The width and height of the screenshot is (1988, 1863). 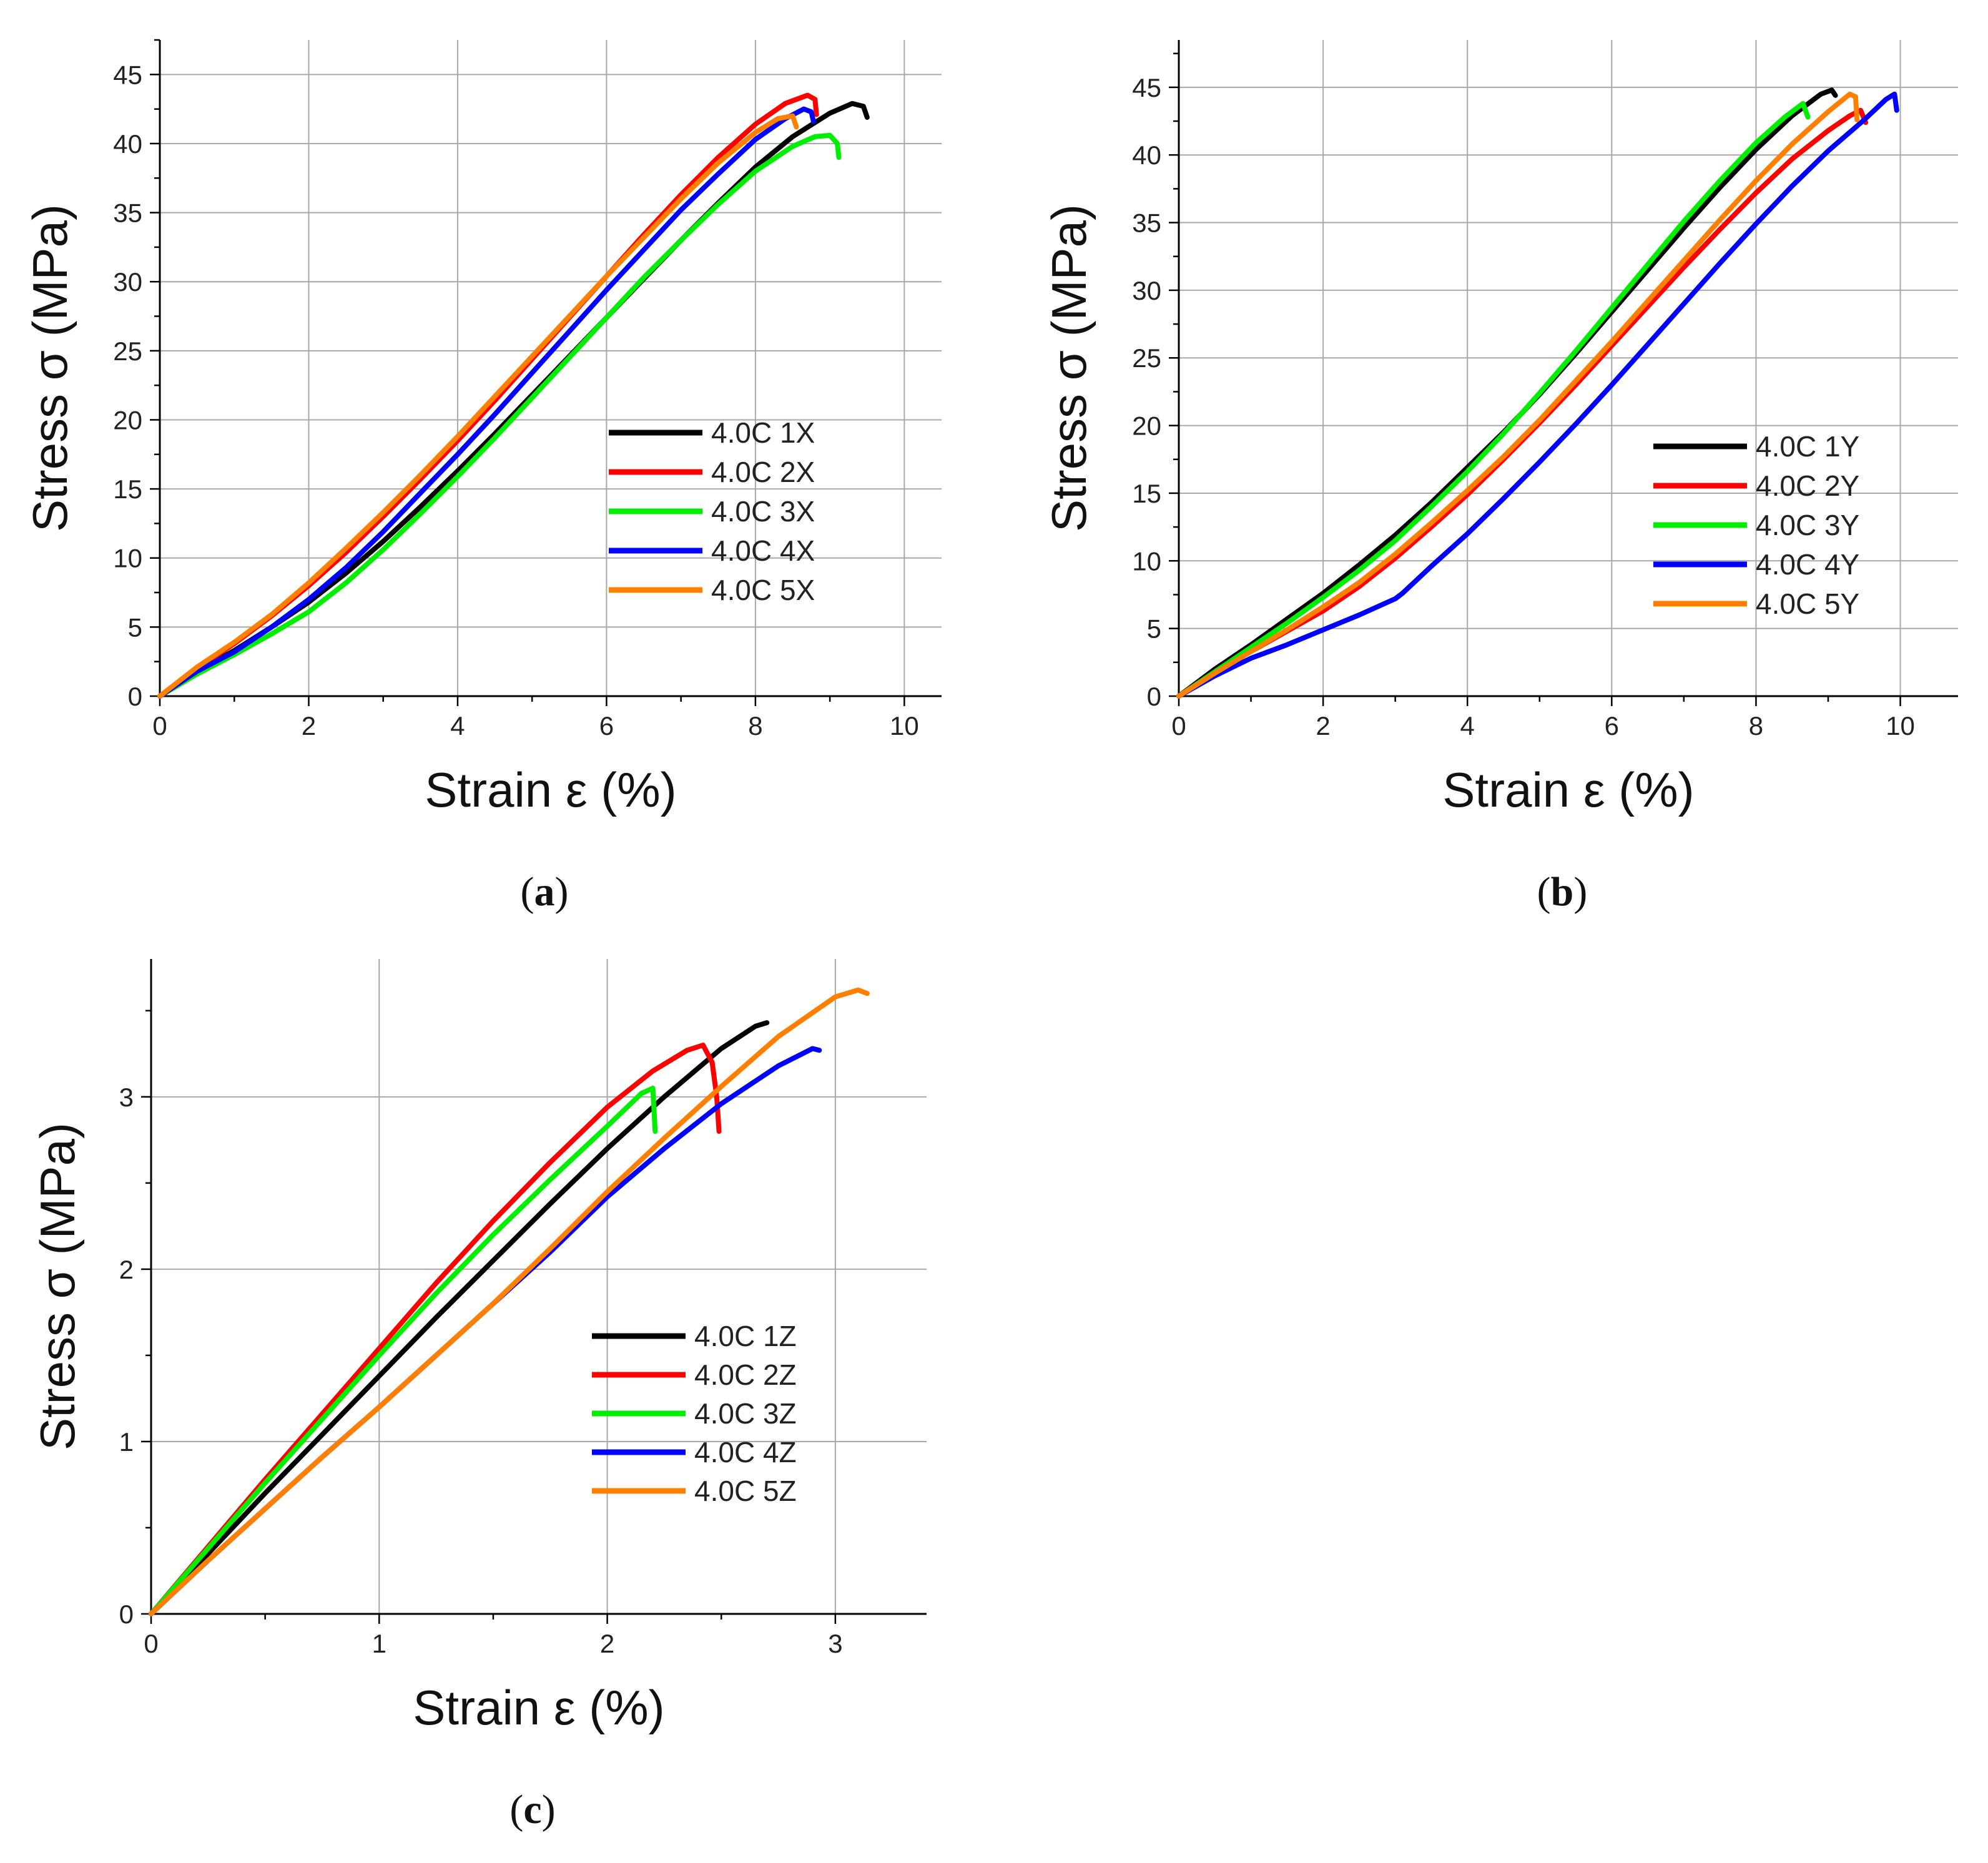 I want to click on series-line-4-0c-4y, so click(x=1538, y=395).